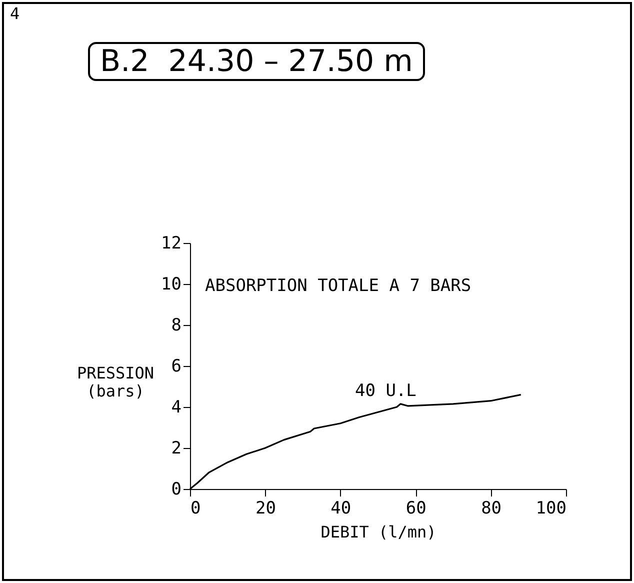  I want to click on y-tick-label: 12, so click(171, 244).